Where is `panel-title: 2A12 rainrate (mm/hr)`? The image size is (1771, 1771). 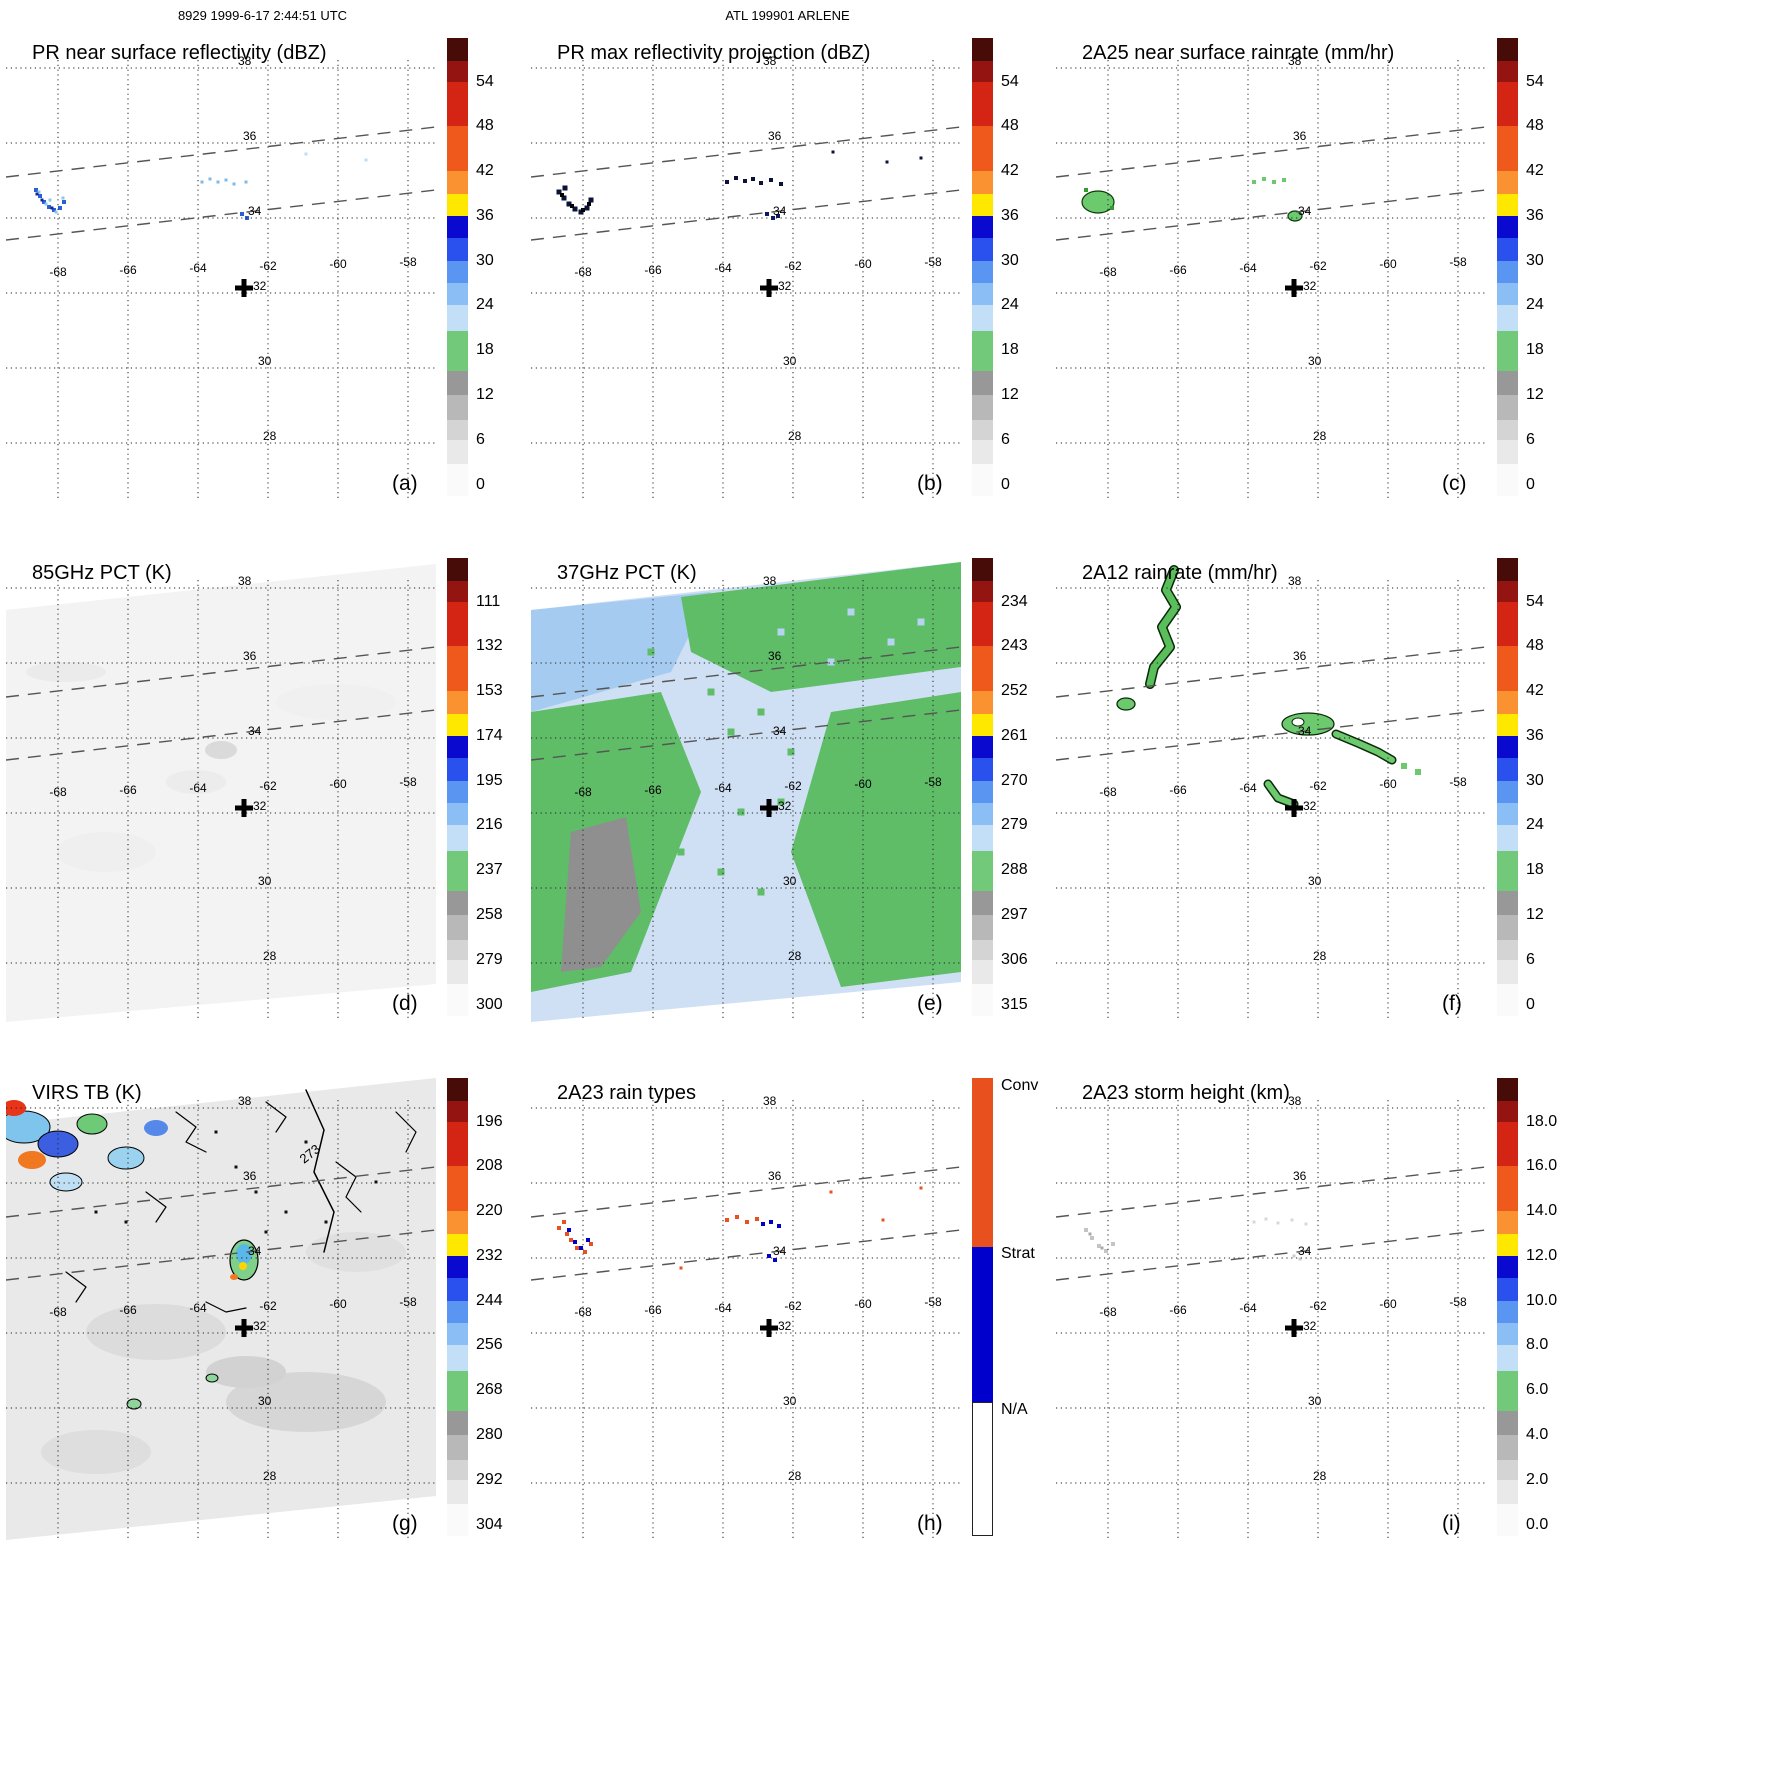 panel-title: 2A12 rainrate (mm/hr) is located at coordinates (1180, 573).